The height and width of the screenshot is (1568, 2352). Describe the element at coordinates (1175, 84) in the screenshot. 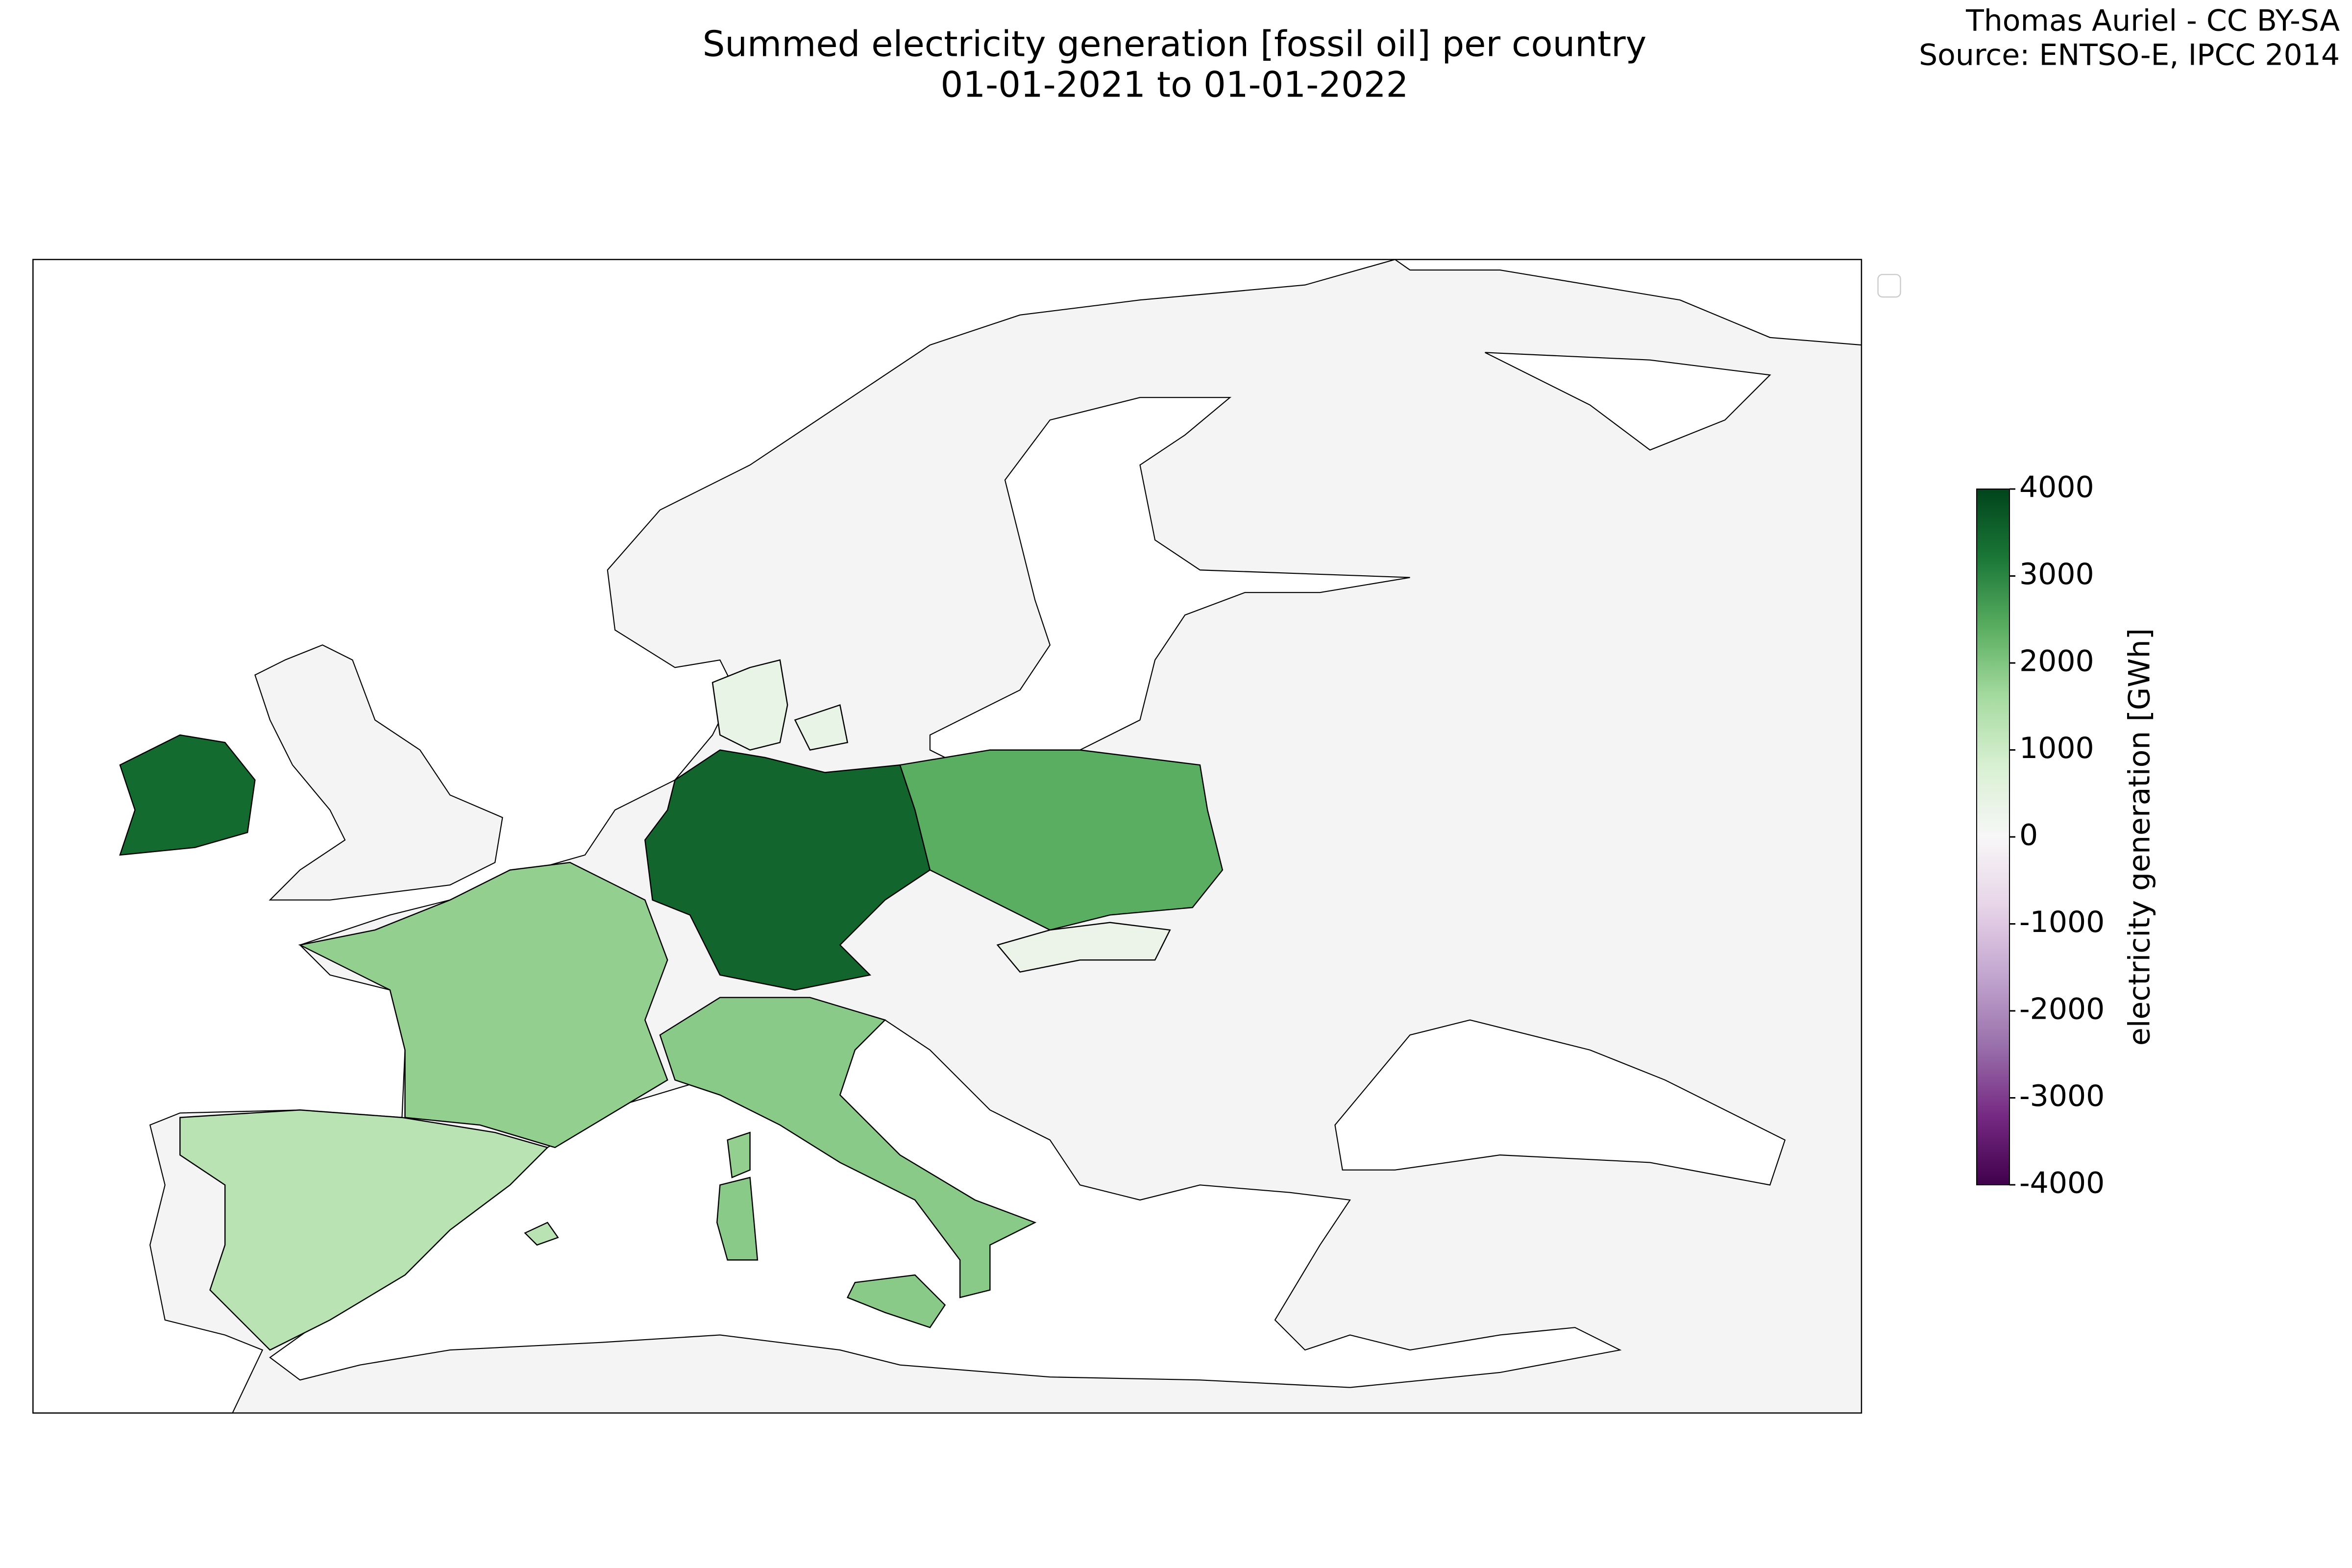

I see `map-subtitle: 01-01-2021 to 01-01-2022` at that location.